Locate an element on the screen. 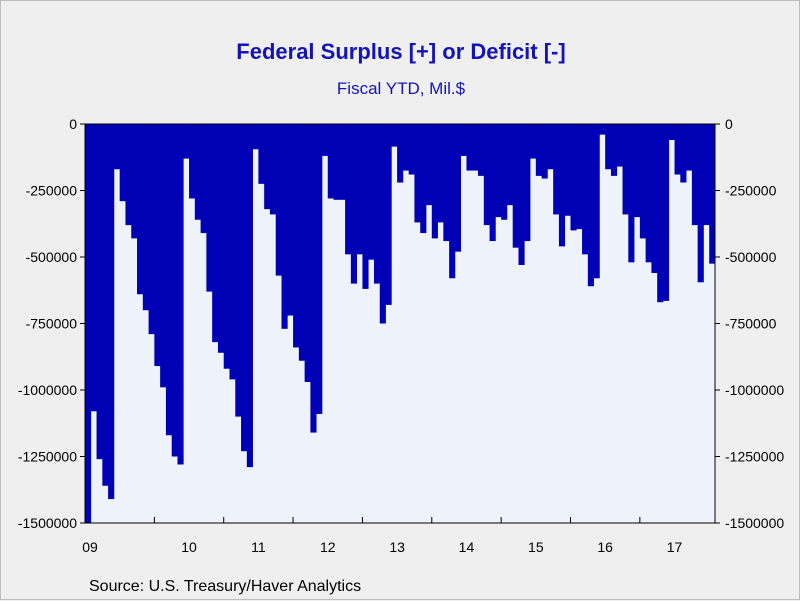  y-tick-label-right: -1250000 is located at coordinates (754, 457).